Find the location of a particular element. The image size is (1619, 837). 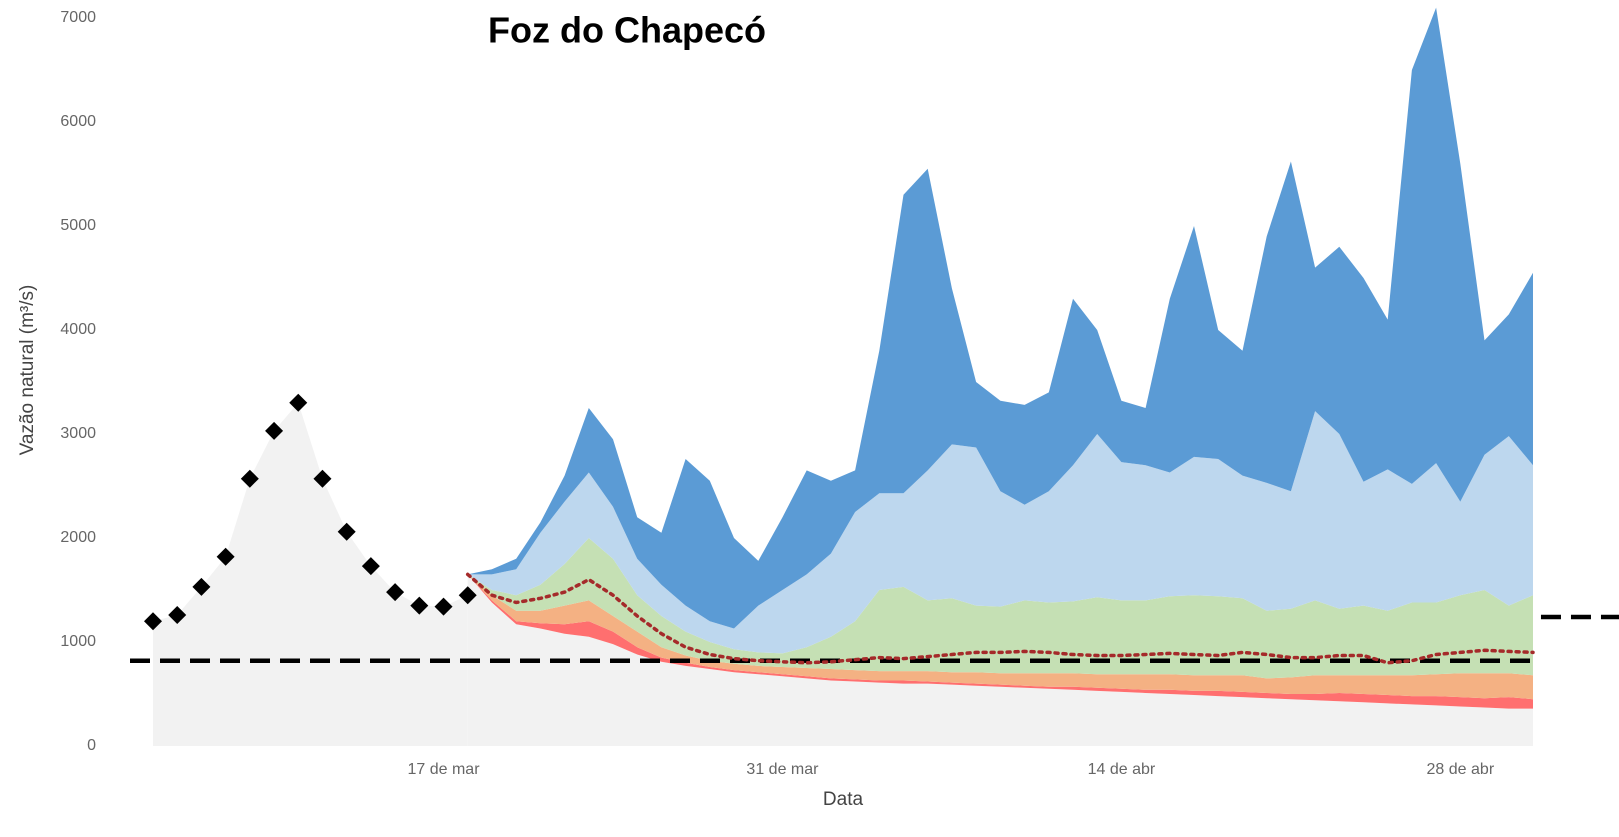

x-tick-label: 31 de mar is located at coordinates (782, 769).